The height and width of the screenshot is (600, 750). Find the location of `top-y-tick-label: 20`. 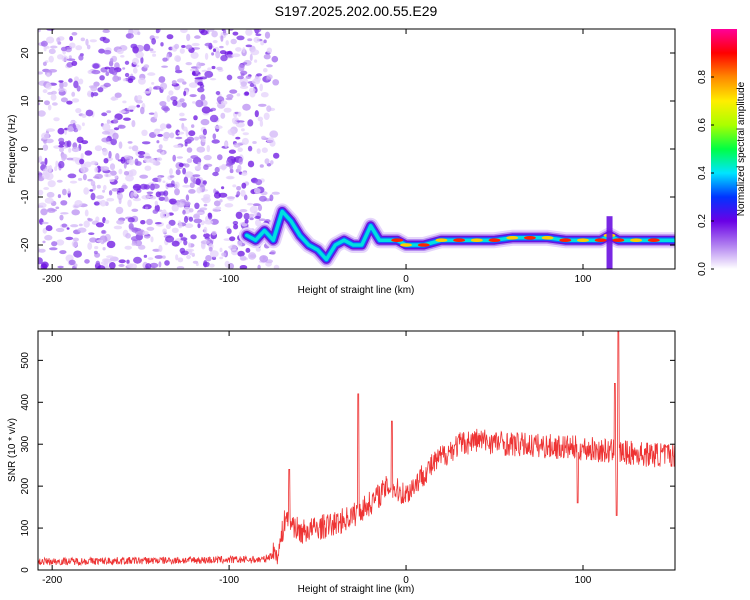

top-y-tick-label: 20 is located at coordinates (25, 53).